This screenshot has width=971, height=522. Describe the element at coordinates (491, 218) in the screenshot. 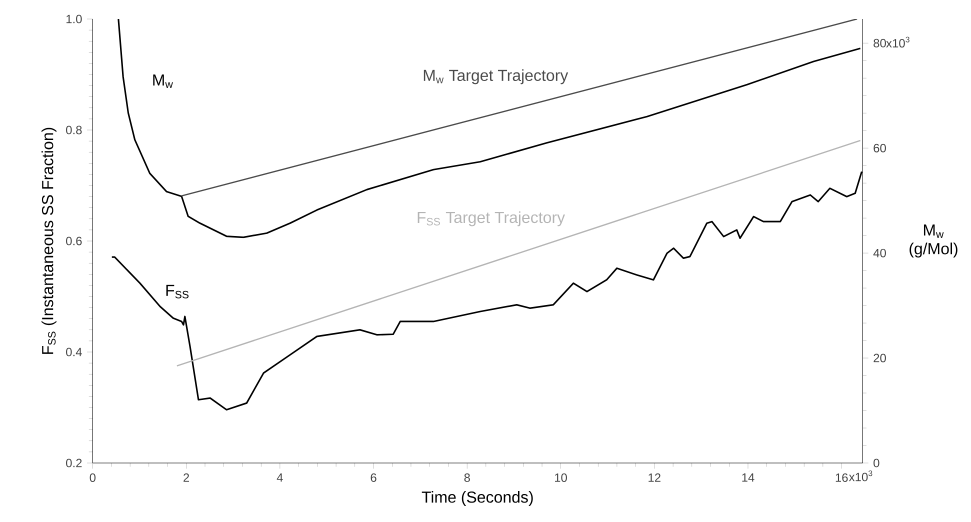

I see `series-label: F$_{SS}$ Target Trajectory` at that location.